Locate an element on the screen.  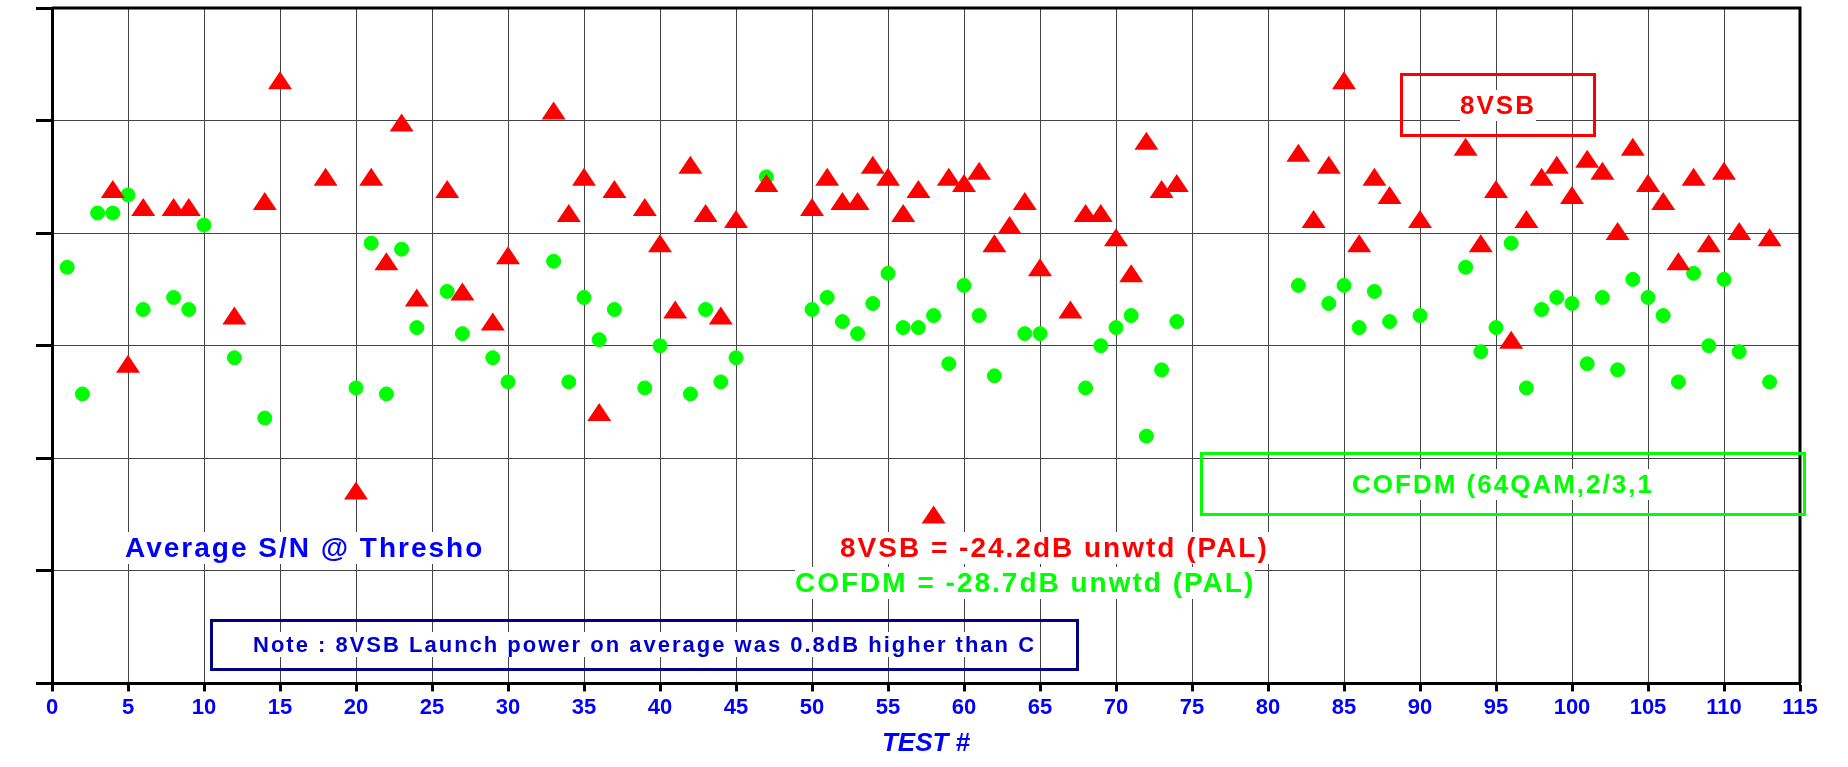
x-tick-label: 70 is located at coordinates (1116, 706).